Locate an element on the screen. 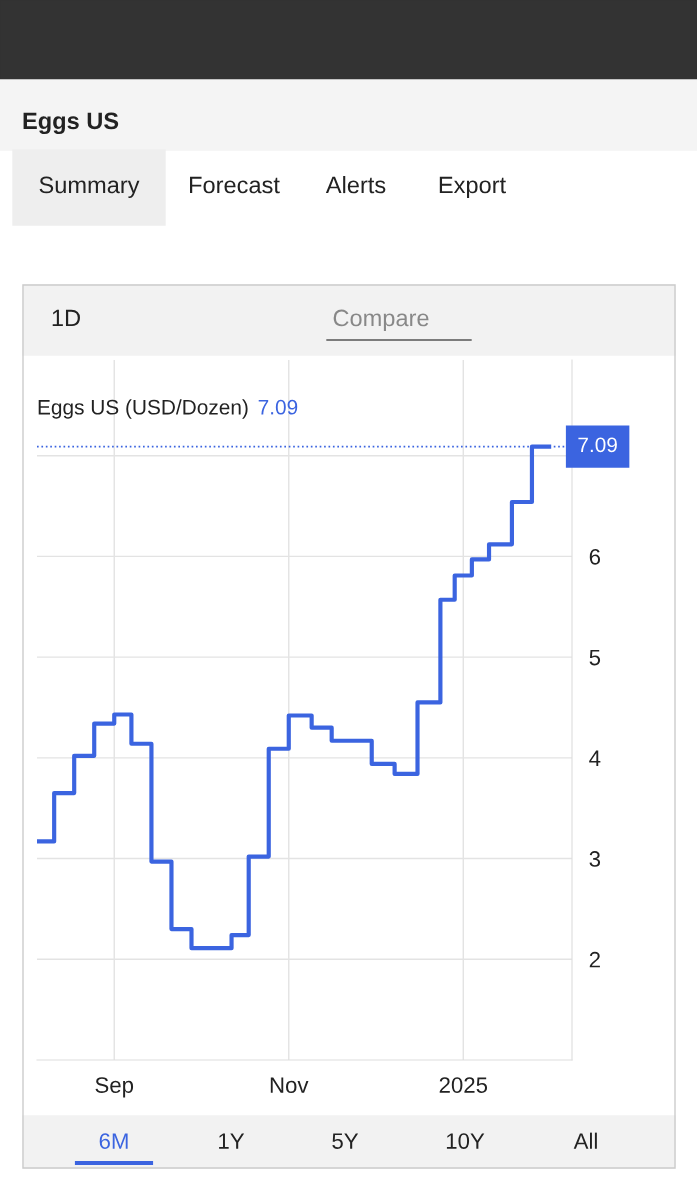 The height and width of the screenshot is (1200, 697). text: Forecast is located at coordinates (235, 185).